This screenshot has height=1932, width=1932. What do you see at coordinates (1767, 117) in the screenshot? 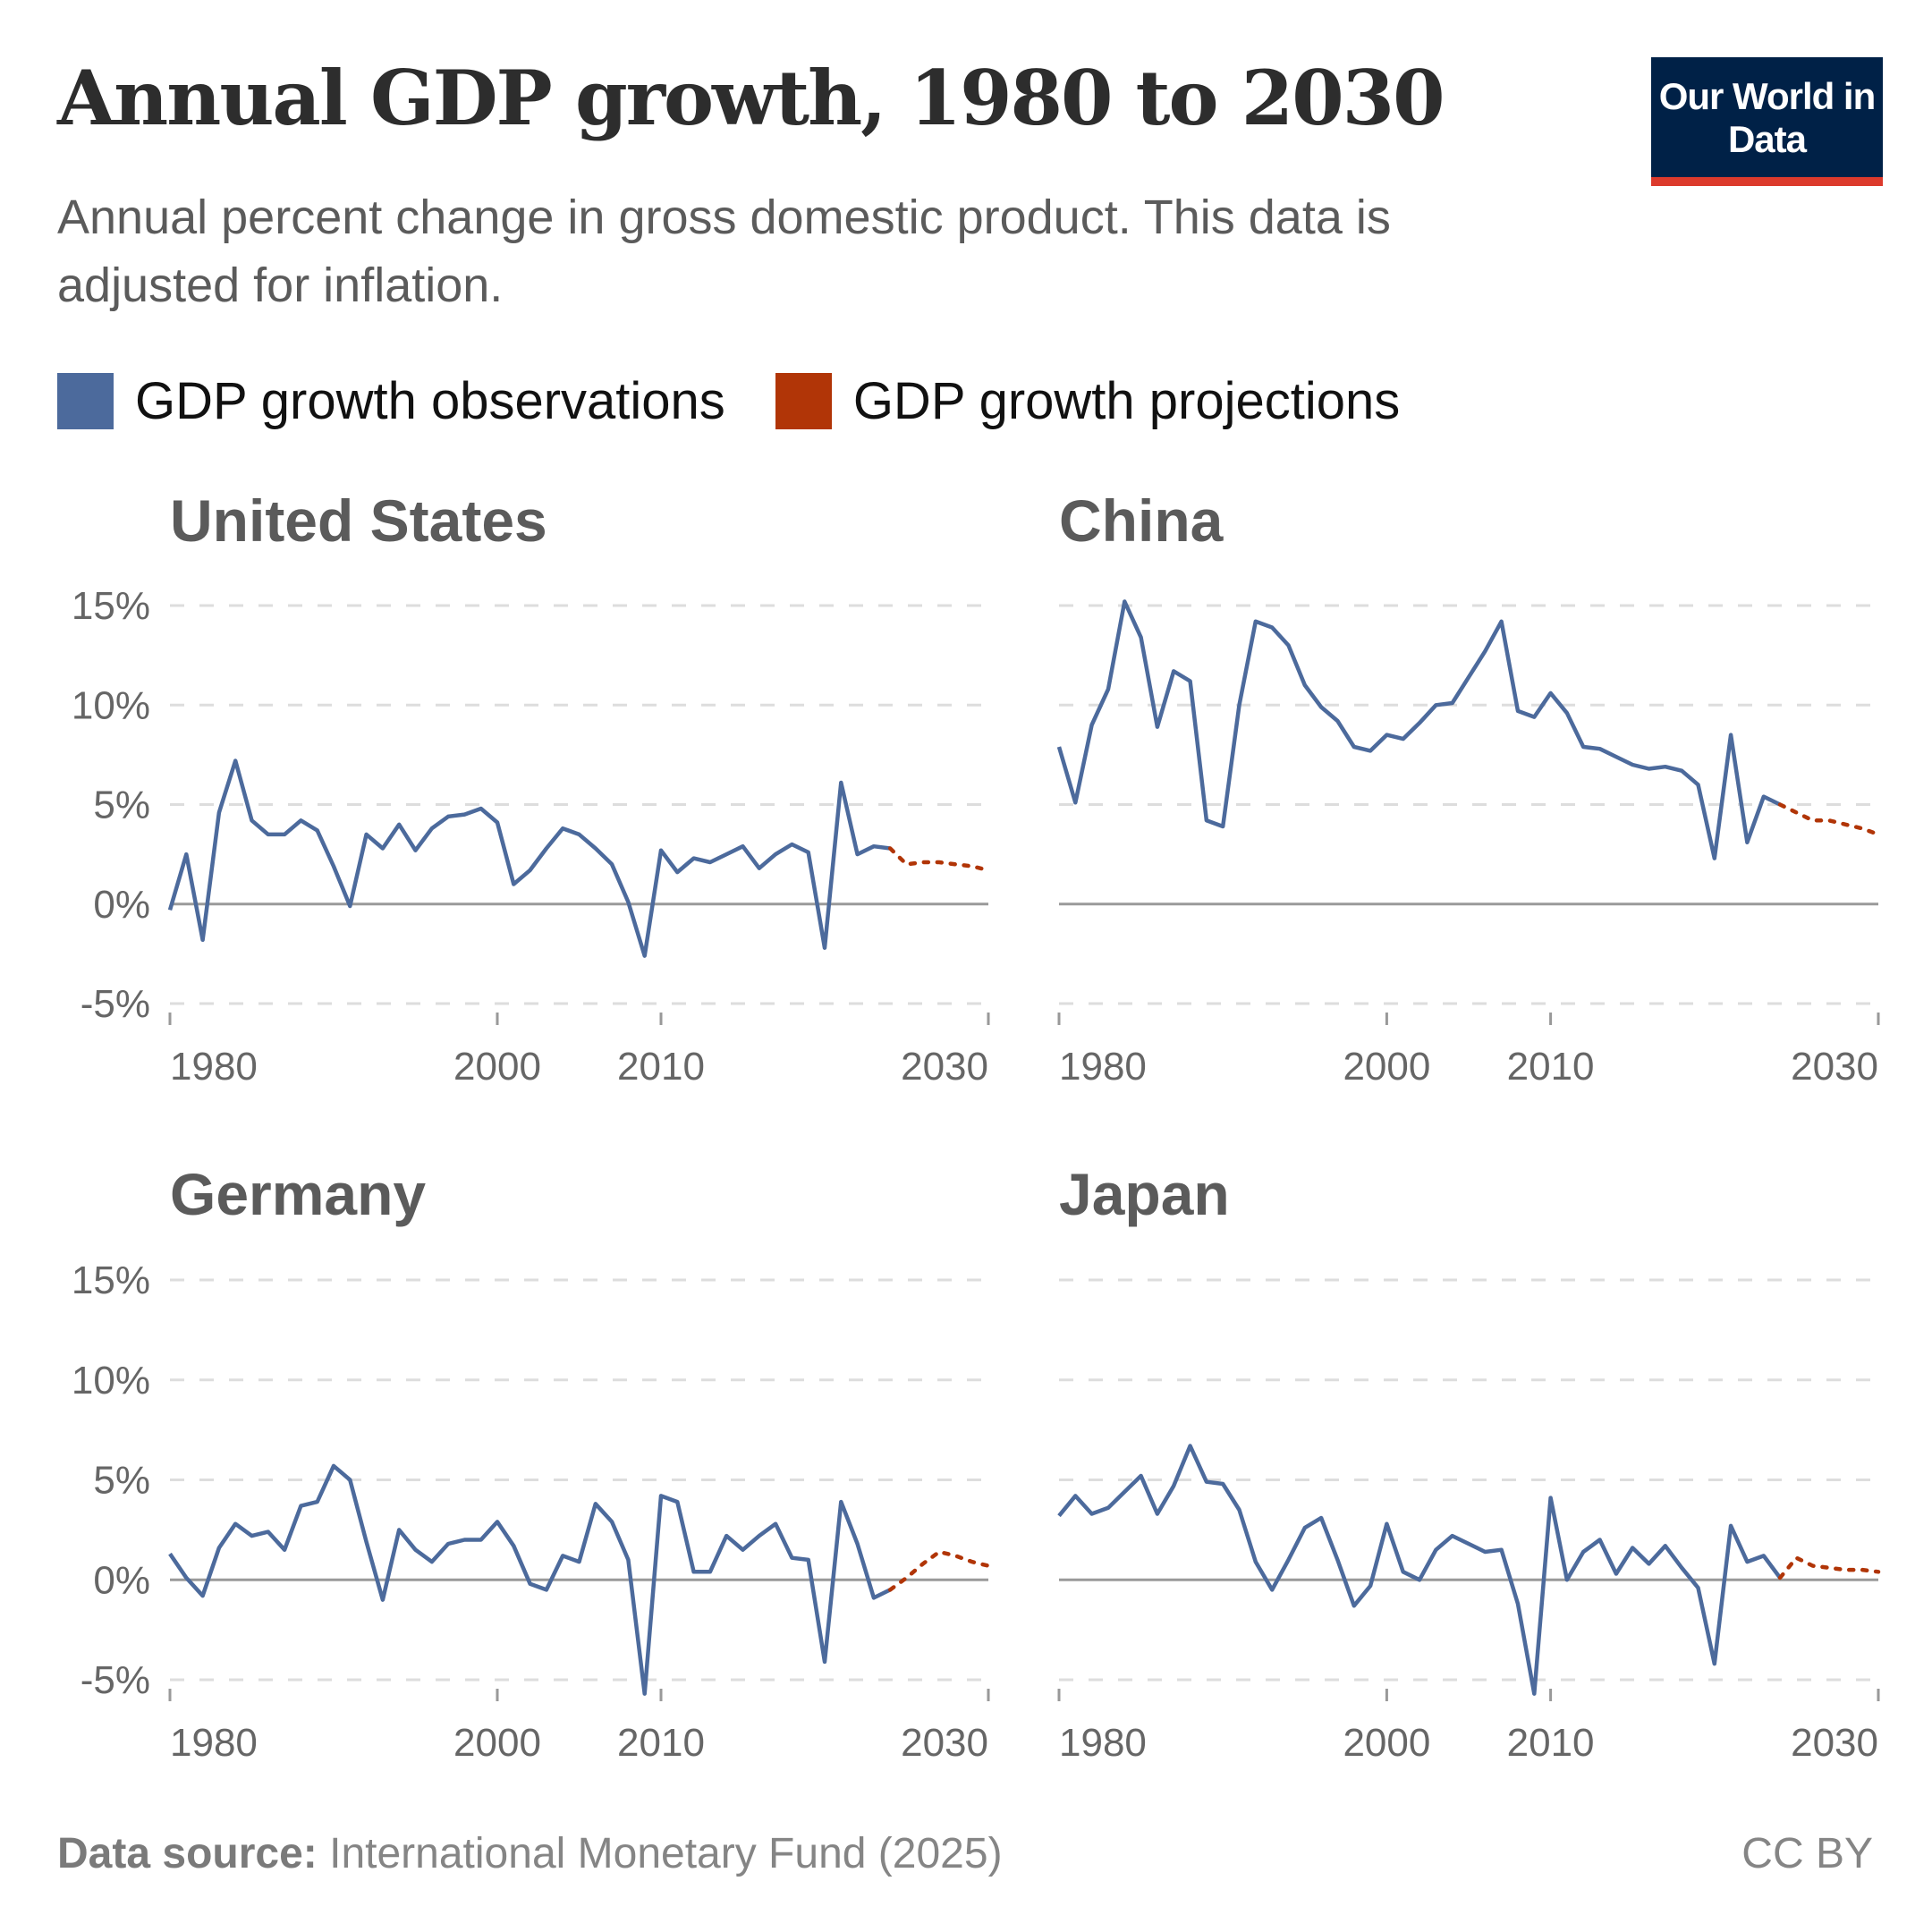
I see `logo-text: Our World in Data` at bounding box center [1767, 117].